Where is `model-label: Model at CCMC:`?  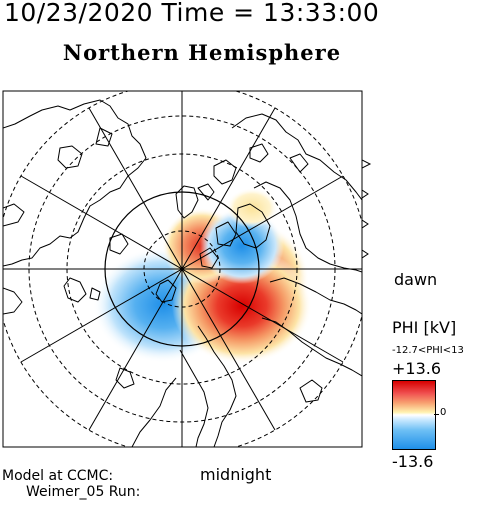
model-label: Model at CCMC: is located at coordinates (58, 476).